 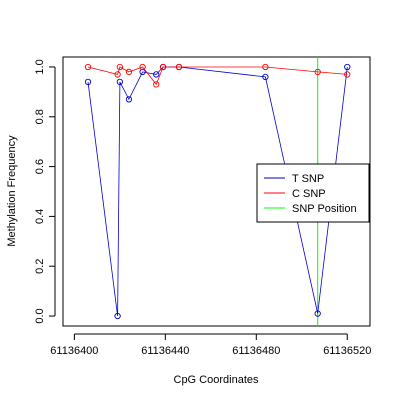 What do you see at coordinates (40, 315) in the screenshot?
I see `y-tick-label: 0.0` at bounding box center [40, 315].